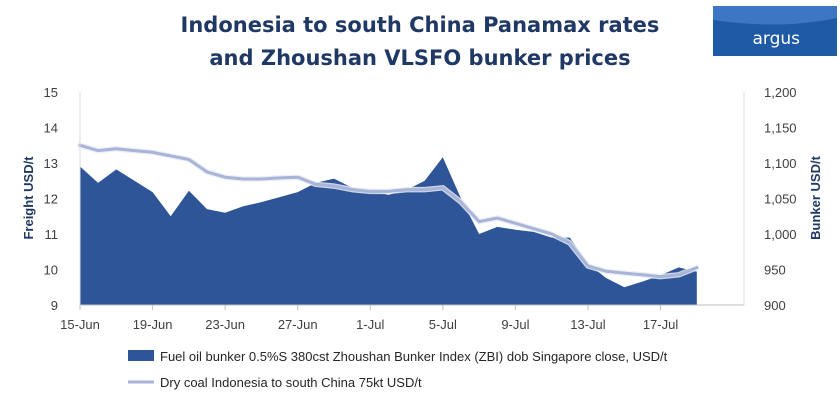 Image resolution: width=840 pixels, height=403 pixels. What do you see at coordinates (775, 305) in the screenshot?
I see `right-tick-label: 900` at bounding box center [775, 305].